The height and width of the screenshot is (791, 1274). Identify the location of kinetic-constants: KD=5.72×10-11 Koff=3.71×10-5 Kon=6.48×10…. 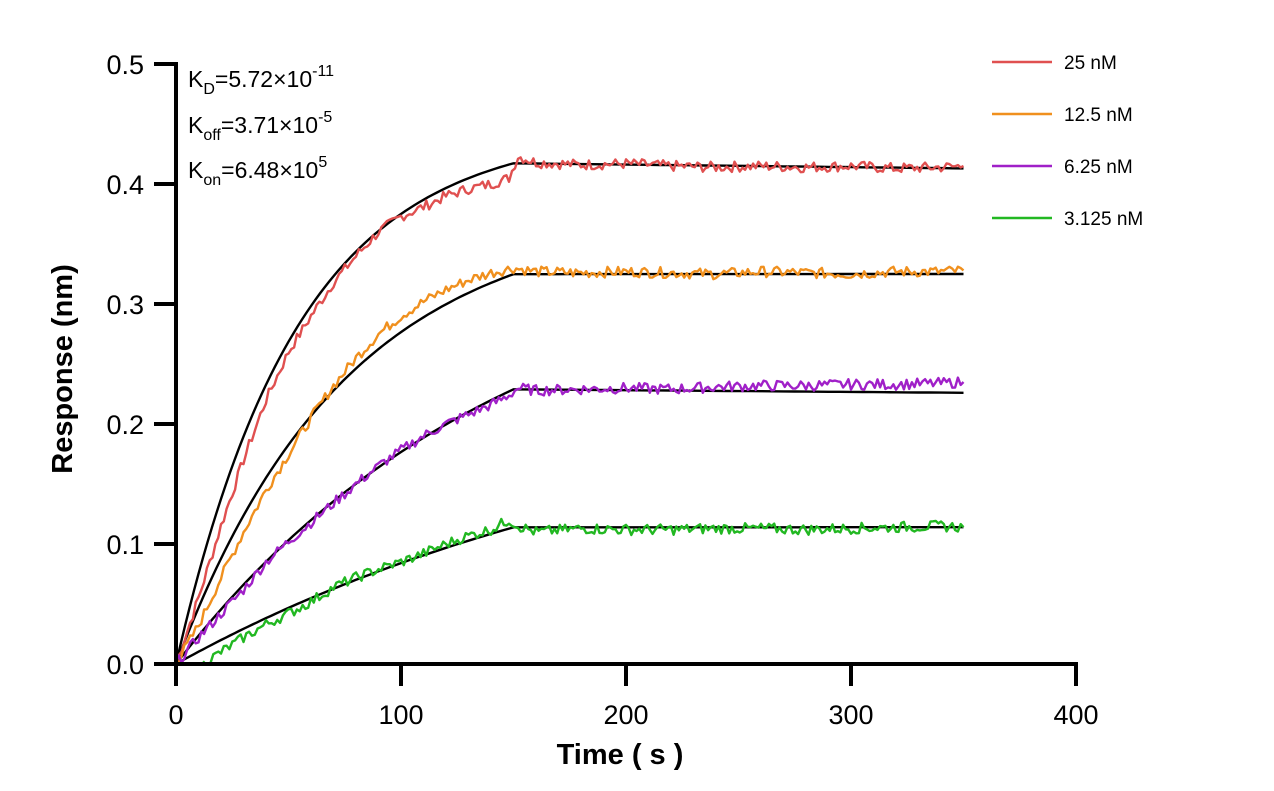
(261, 126).